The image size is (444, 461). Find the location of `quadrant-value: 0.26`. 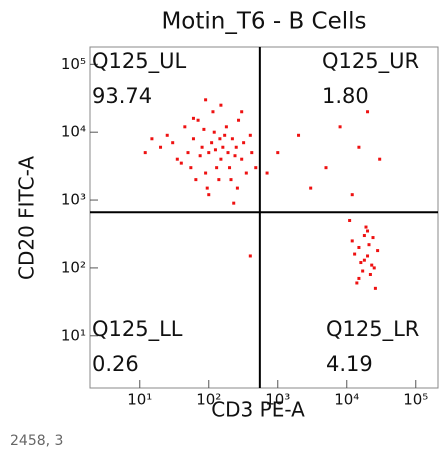

quadrant-value: 0.26 is located at coordinates (115, 364).